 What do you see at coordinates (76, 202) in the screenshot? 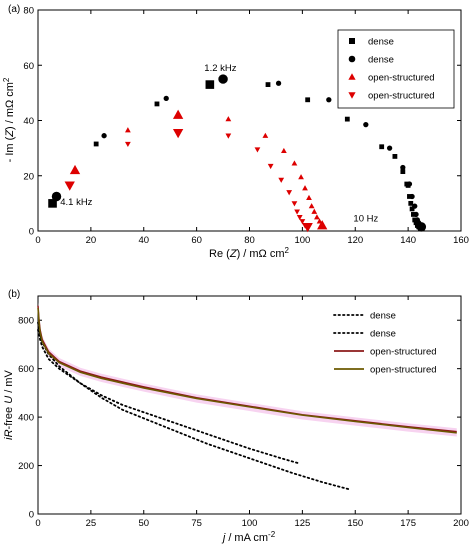
I see `annotation-label: 4.1 kHz` at bounding box center [76, 202].